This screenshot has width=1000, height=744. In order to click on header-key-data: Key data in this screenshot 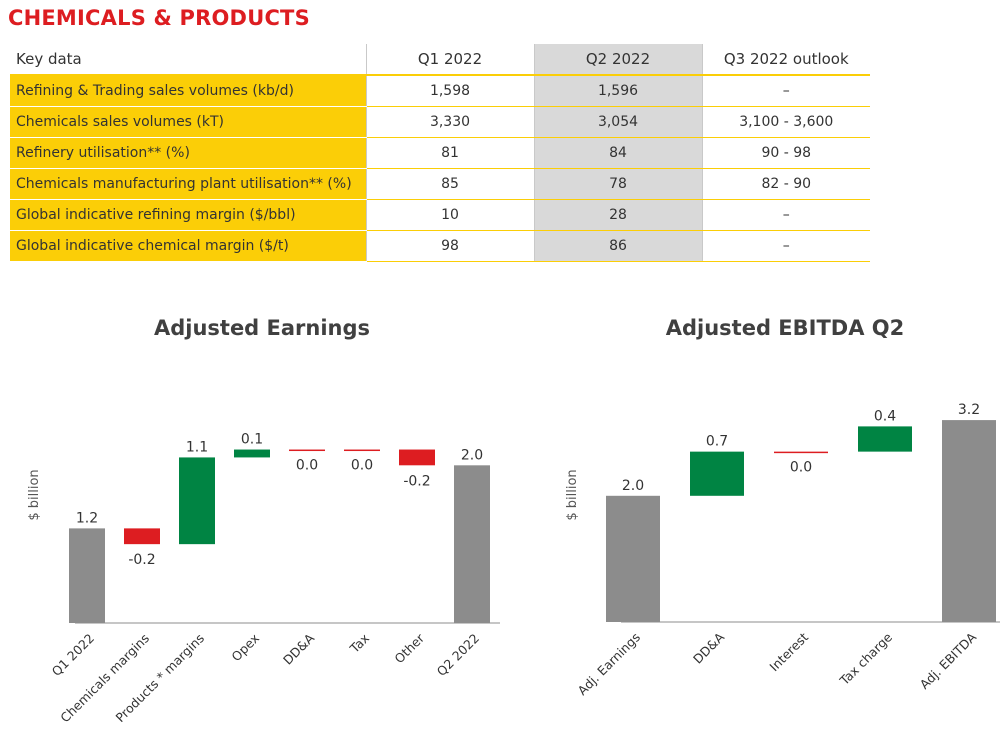, I will do `click(188, 60)`.